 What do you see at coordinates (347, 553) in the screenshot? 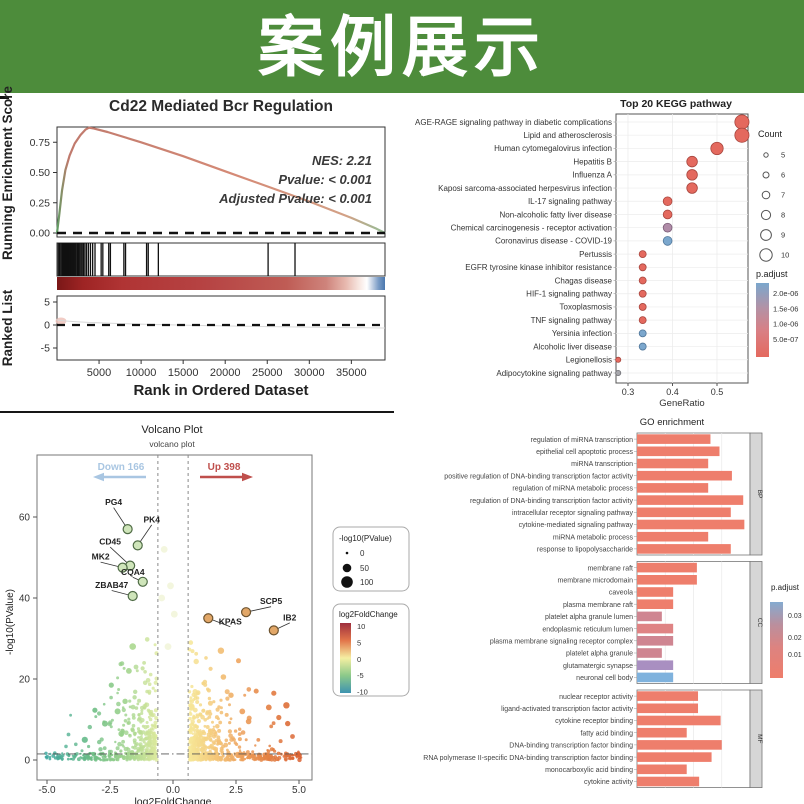
I see `legend-size-dot` at bounding box center [347, 553].